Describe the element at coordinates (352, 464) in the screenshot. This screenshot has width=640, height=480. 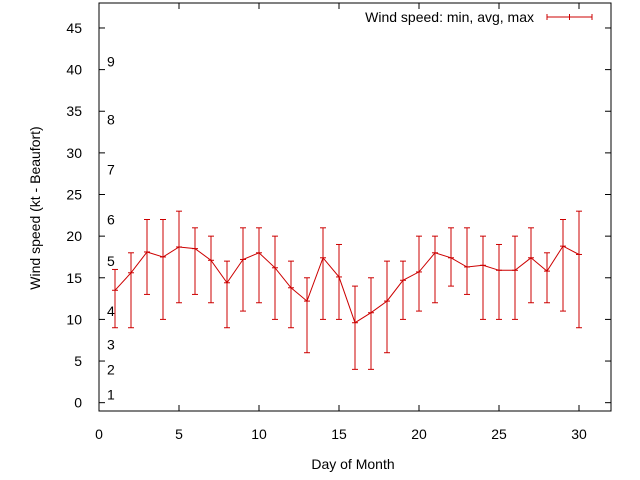
I see `x-axis-label: Day of Month` at that location.